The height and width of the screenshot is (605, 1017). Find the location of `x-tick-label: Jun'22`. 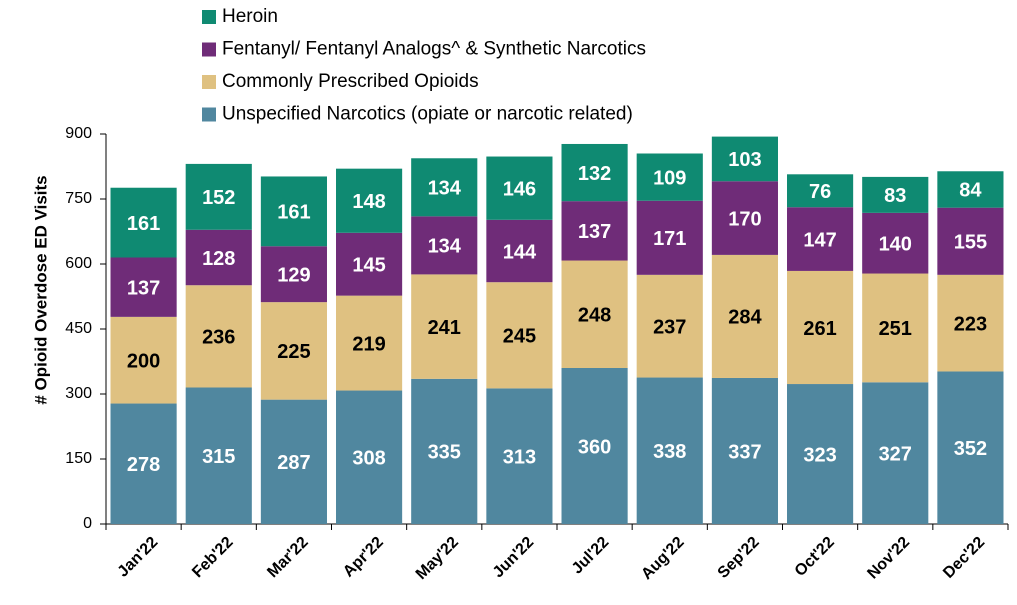

x-tick-label: Jun'22 is located at coordinates (513, 557).